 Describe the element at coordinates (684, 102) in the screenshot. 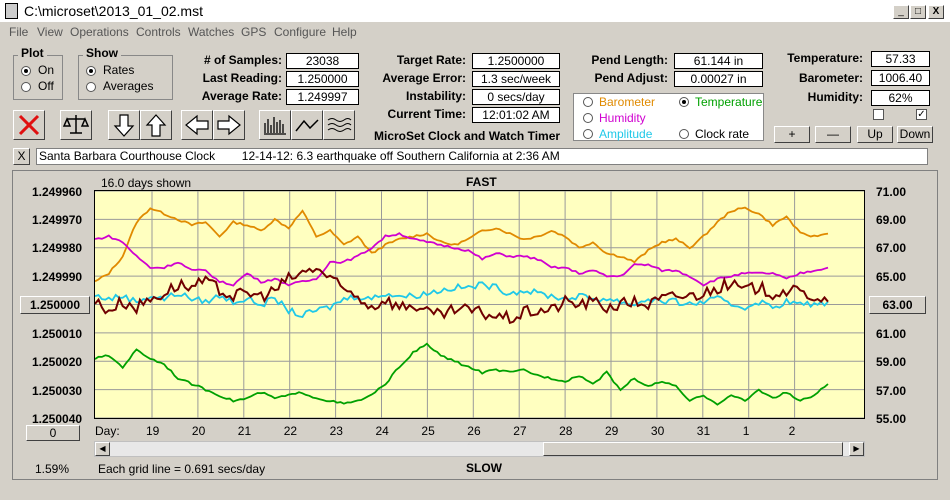

I see `temperature-radio` at that location.